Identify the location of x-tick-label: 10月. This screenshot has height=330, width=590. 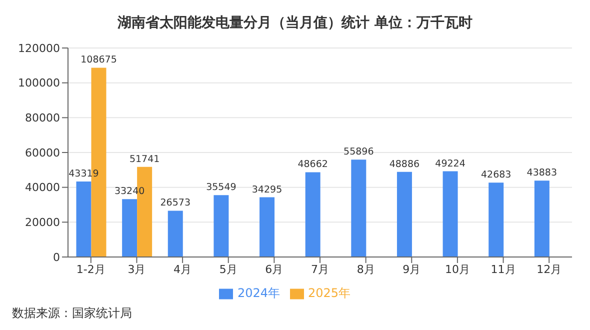
(457, 269).